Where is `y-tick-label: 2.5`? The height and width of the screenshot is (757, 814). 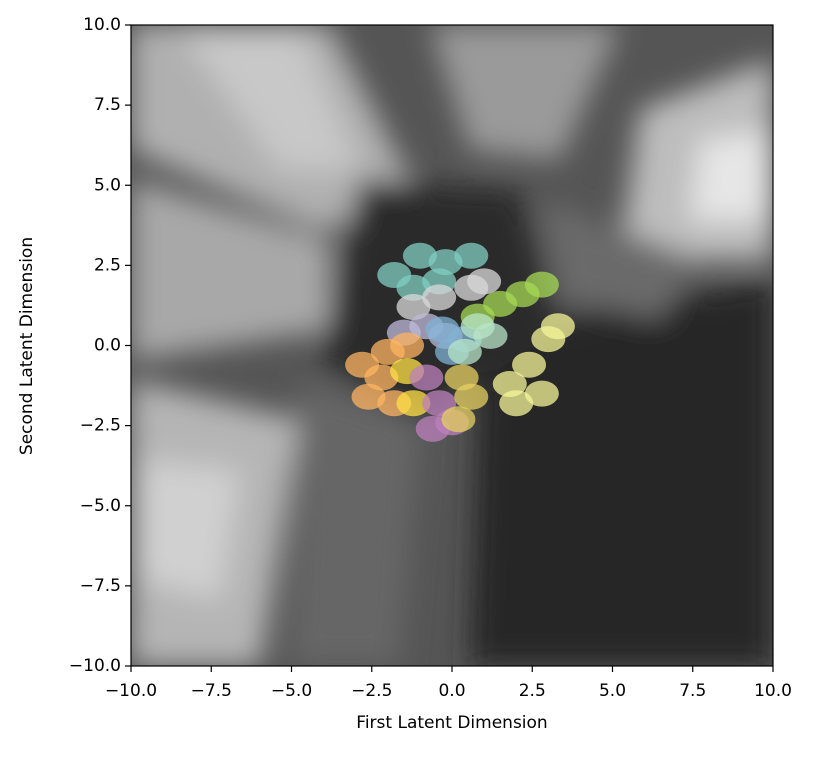
y-tick-label: 2.5 is located at coordinates (107, 265).